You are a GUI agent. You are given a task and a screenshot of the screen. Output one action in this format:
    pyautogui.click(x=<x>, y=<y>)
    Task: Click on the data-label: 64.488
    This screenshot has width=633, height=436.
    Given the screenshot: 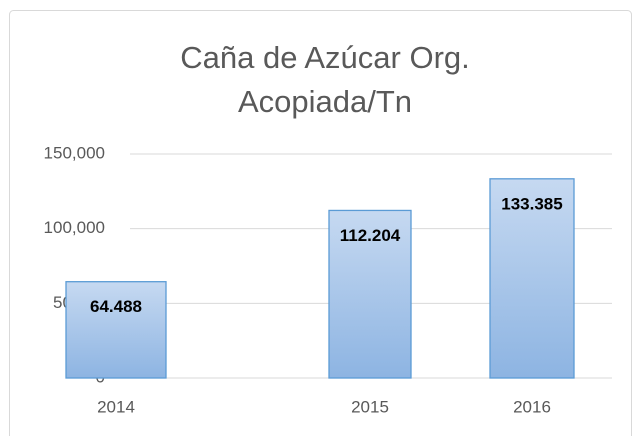 What is the action you would take?
    pyautogui.click(x=116, y=306)
    